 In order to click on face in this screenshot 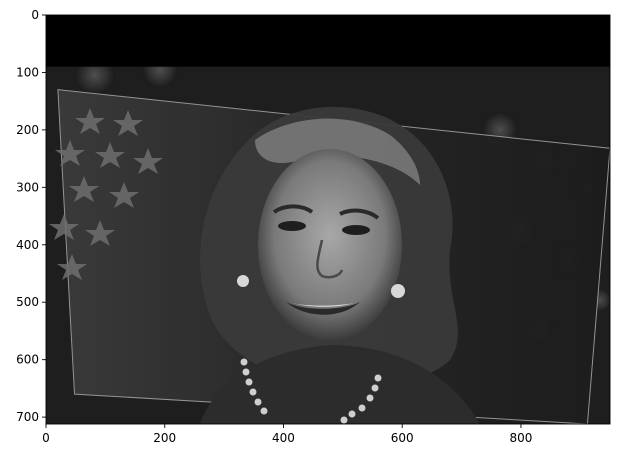, I will do `click(330, 245)`.